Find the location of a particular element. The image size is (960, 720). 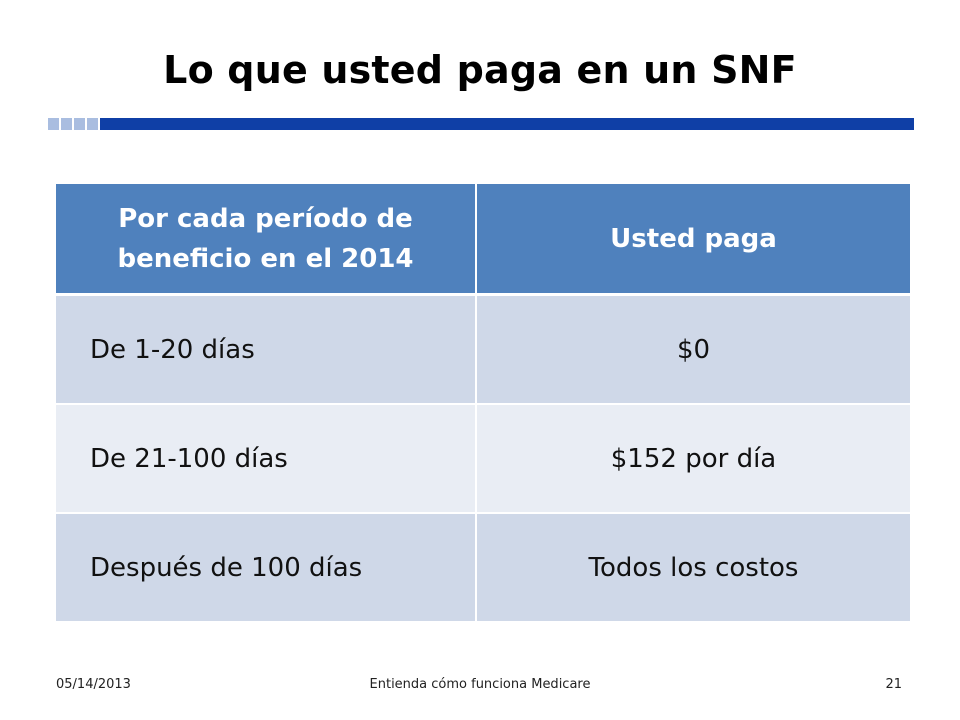

row-cost-cell: $152 por día is located at coordinates (693, 459).